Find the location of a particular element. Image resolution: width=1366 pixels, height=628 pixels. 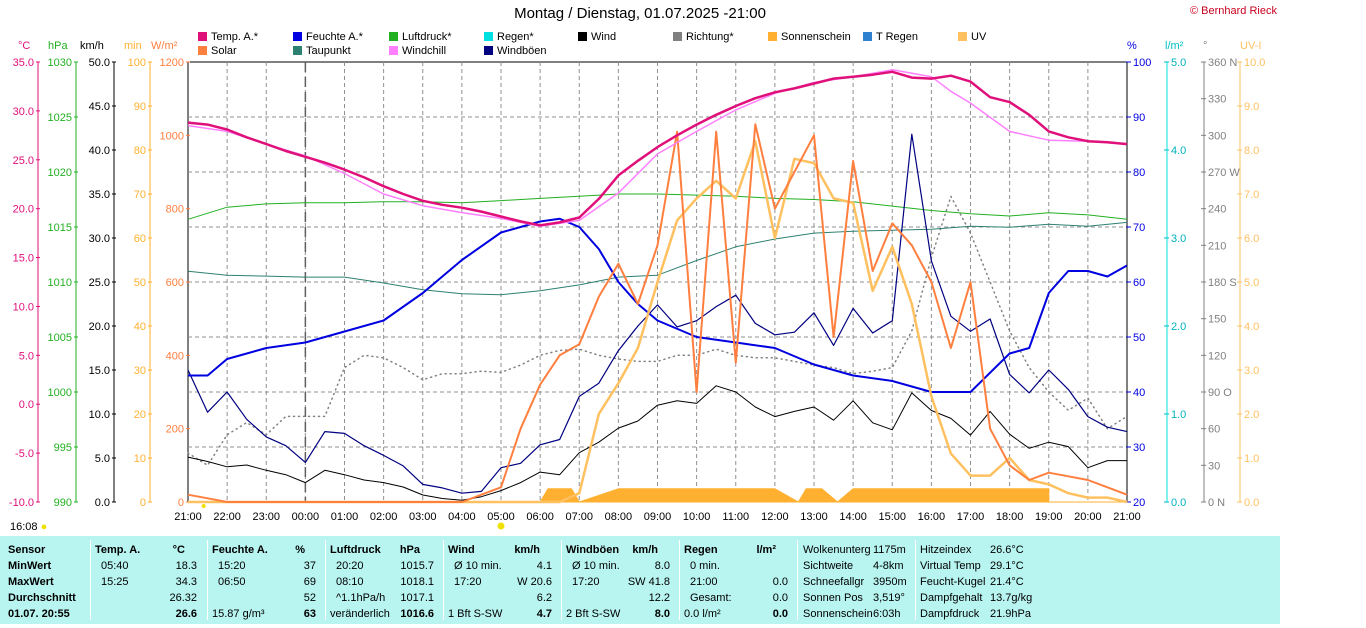

y-tick-label-temp: 0.0 is located at coordinates (26, 405).